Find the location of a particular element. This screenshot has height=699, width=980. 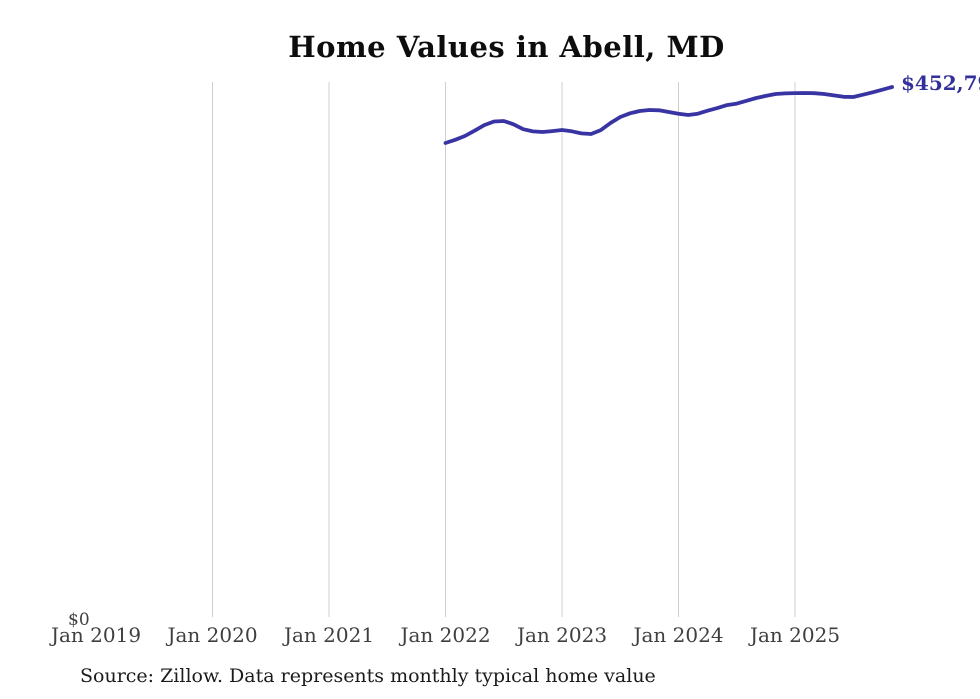

x-tick-label: Jan 2019 is located at coordinates (96, 635).